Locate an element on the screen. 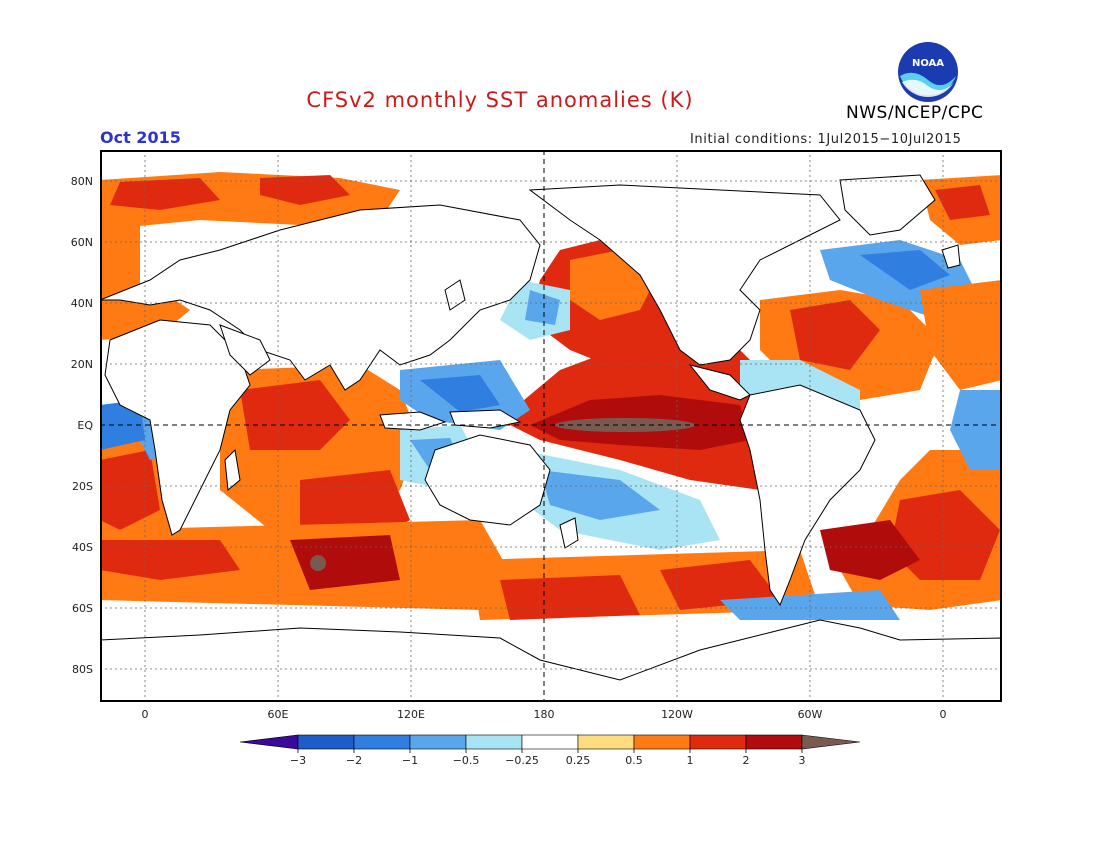 This screenshot has width=1100, height=850. colorbar: −3 −2 −1 −0.5 −0.25 0.25 0.5 1 2 3 is located at coordinates (550, 750).